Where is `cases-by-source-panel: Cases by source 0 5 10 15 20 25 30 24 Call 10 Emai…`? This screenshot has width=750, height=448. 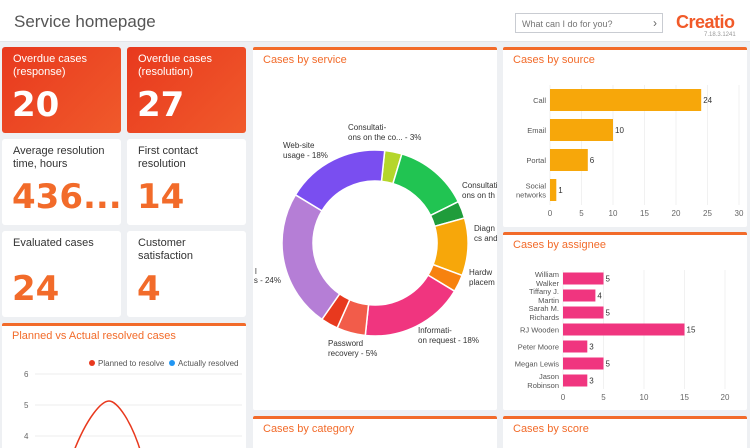 cases-by-source-panel: Cases by source 0 5 10 15 20 25 30 24 Call 10 Emai… is located at coordinates (625, 137).